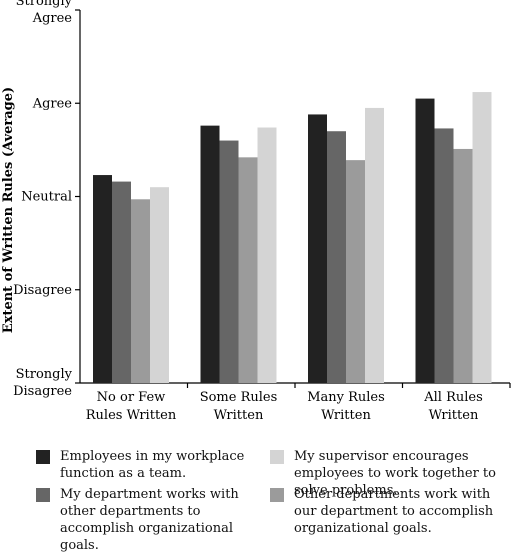  I want to click on x-tick-label: Many Rules Written, so click(346, 406).